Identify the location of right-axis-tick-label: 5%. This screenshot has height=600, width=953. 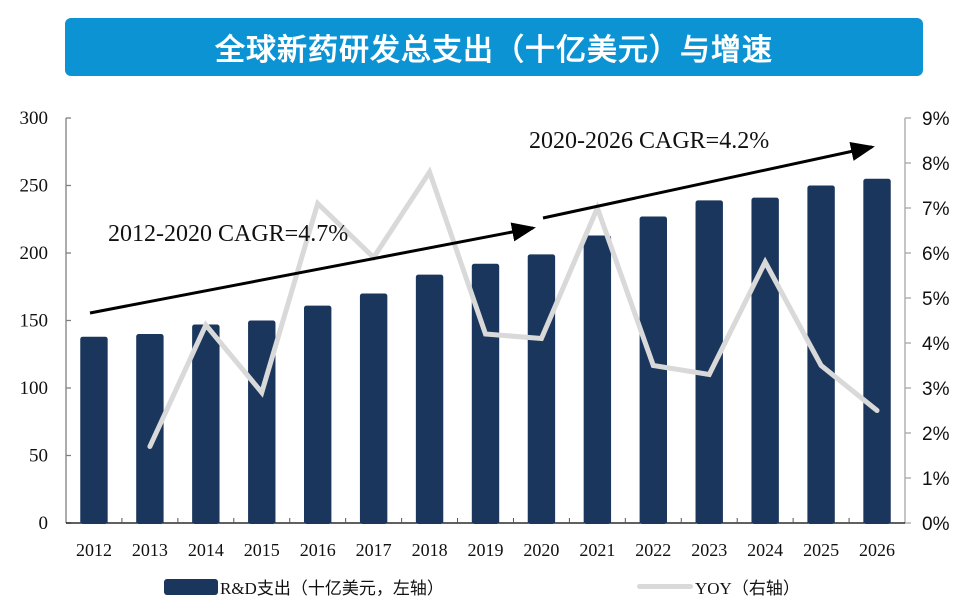
(936, 299).